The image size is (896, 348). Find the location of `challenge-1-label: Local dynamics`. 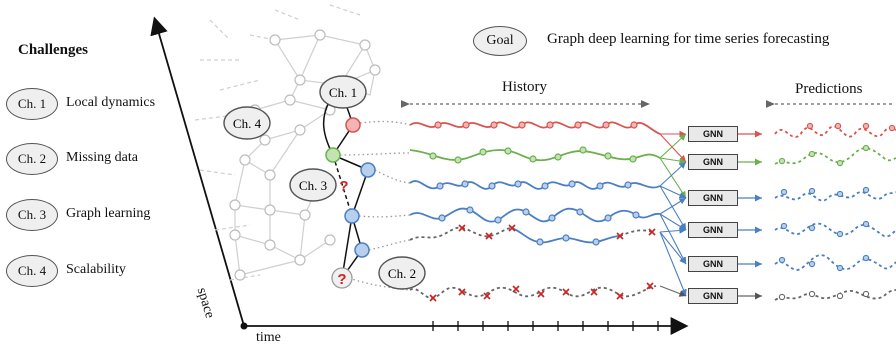

challenge-1-label: Local dynamics is located at coordinates (111, 102).